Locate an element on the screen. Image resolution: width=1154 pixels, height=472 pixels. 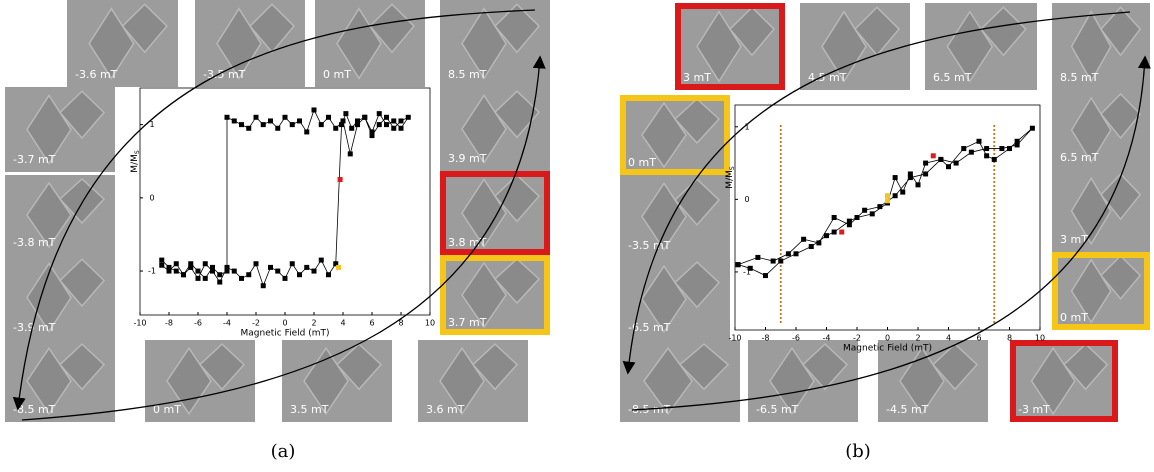
x-tick-label: 4 is located at coordinates (948, 338).